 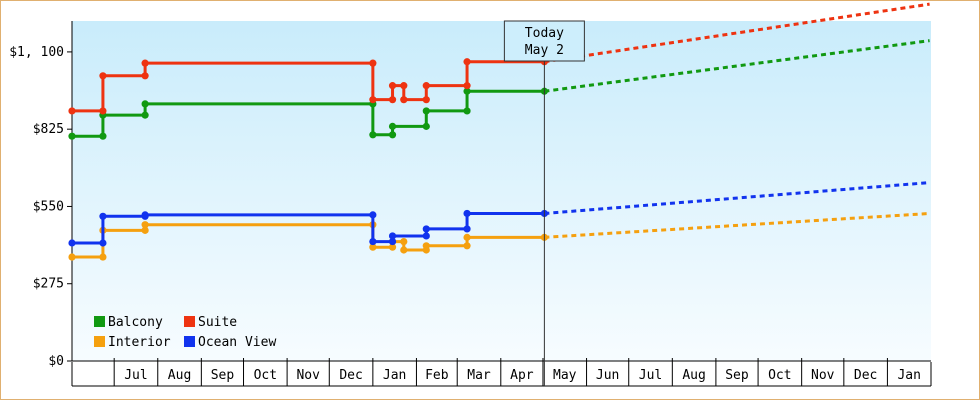 What do you see at coordinates (607, 375) in the screenshot?
I see `x-tick-label: Jun` at bounding box center [607, 375].